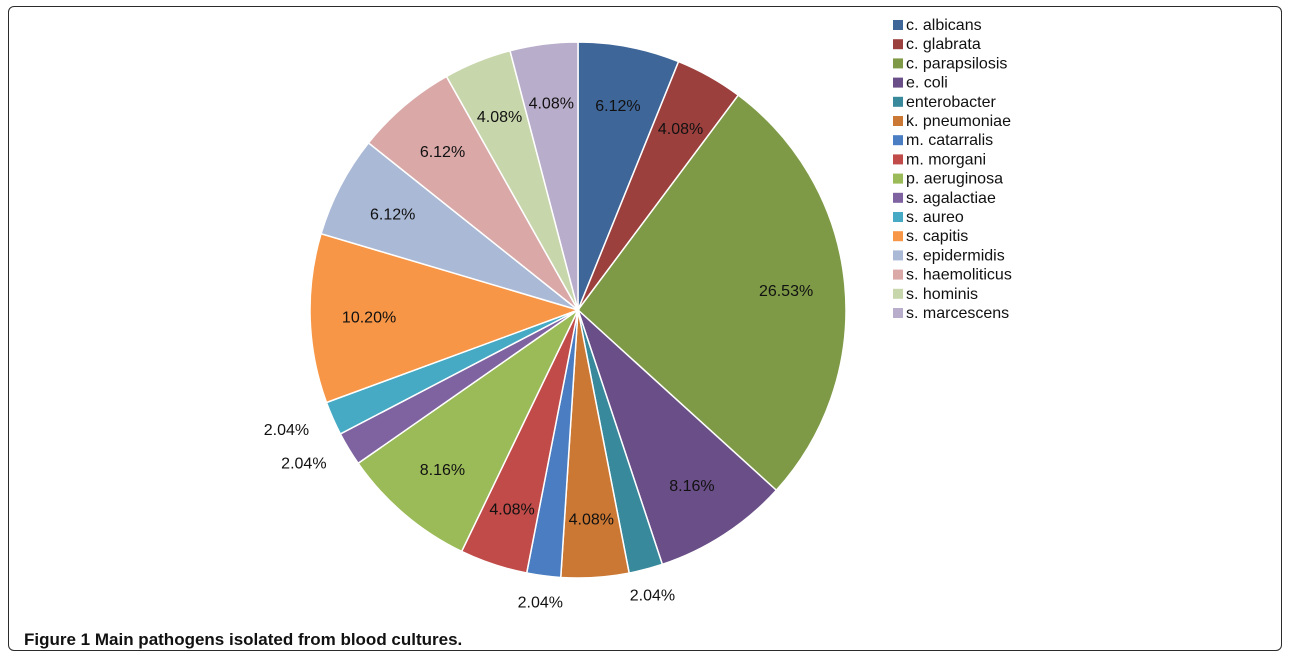 This screenshot has width=1290, height=659. I want to click on data-label-s-agalactiae: 2.04%, so click(303, 463).